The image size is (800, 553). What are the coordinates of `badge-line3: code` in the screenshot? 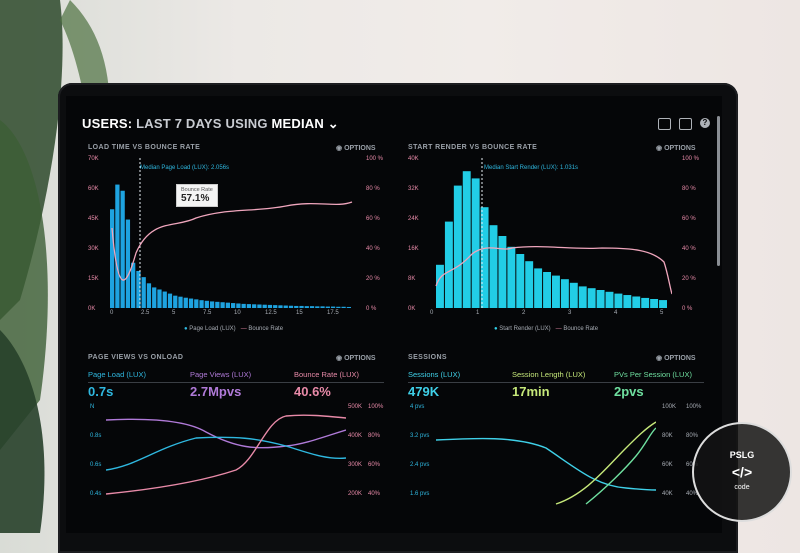 It's located at (742, 487).